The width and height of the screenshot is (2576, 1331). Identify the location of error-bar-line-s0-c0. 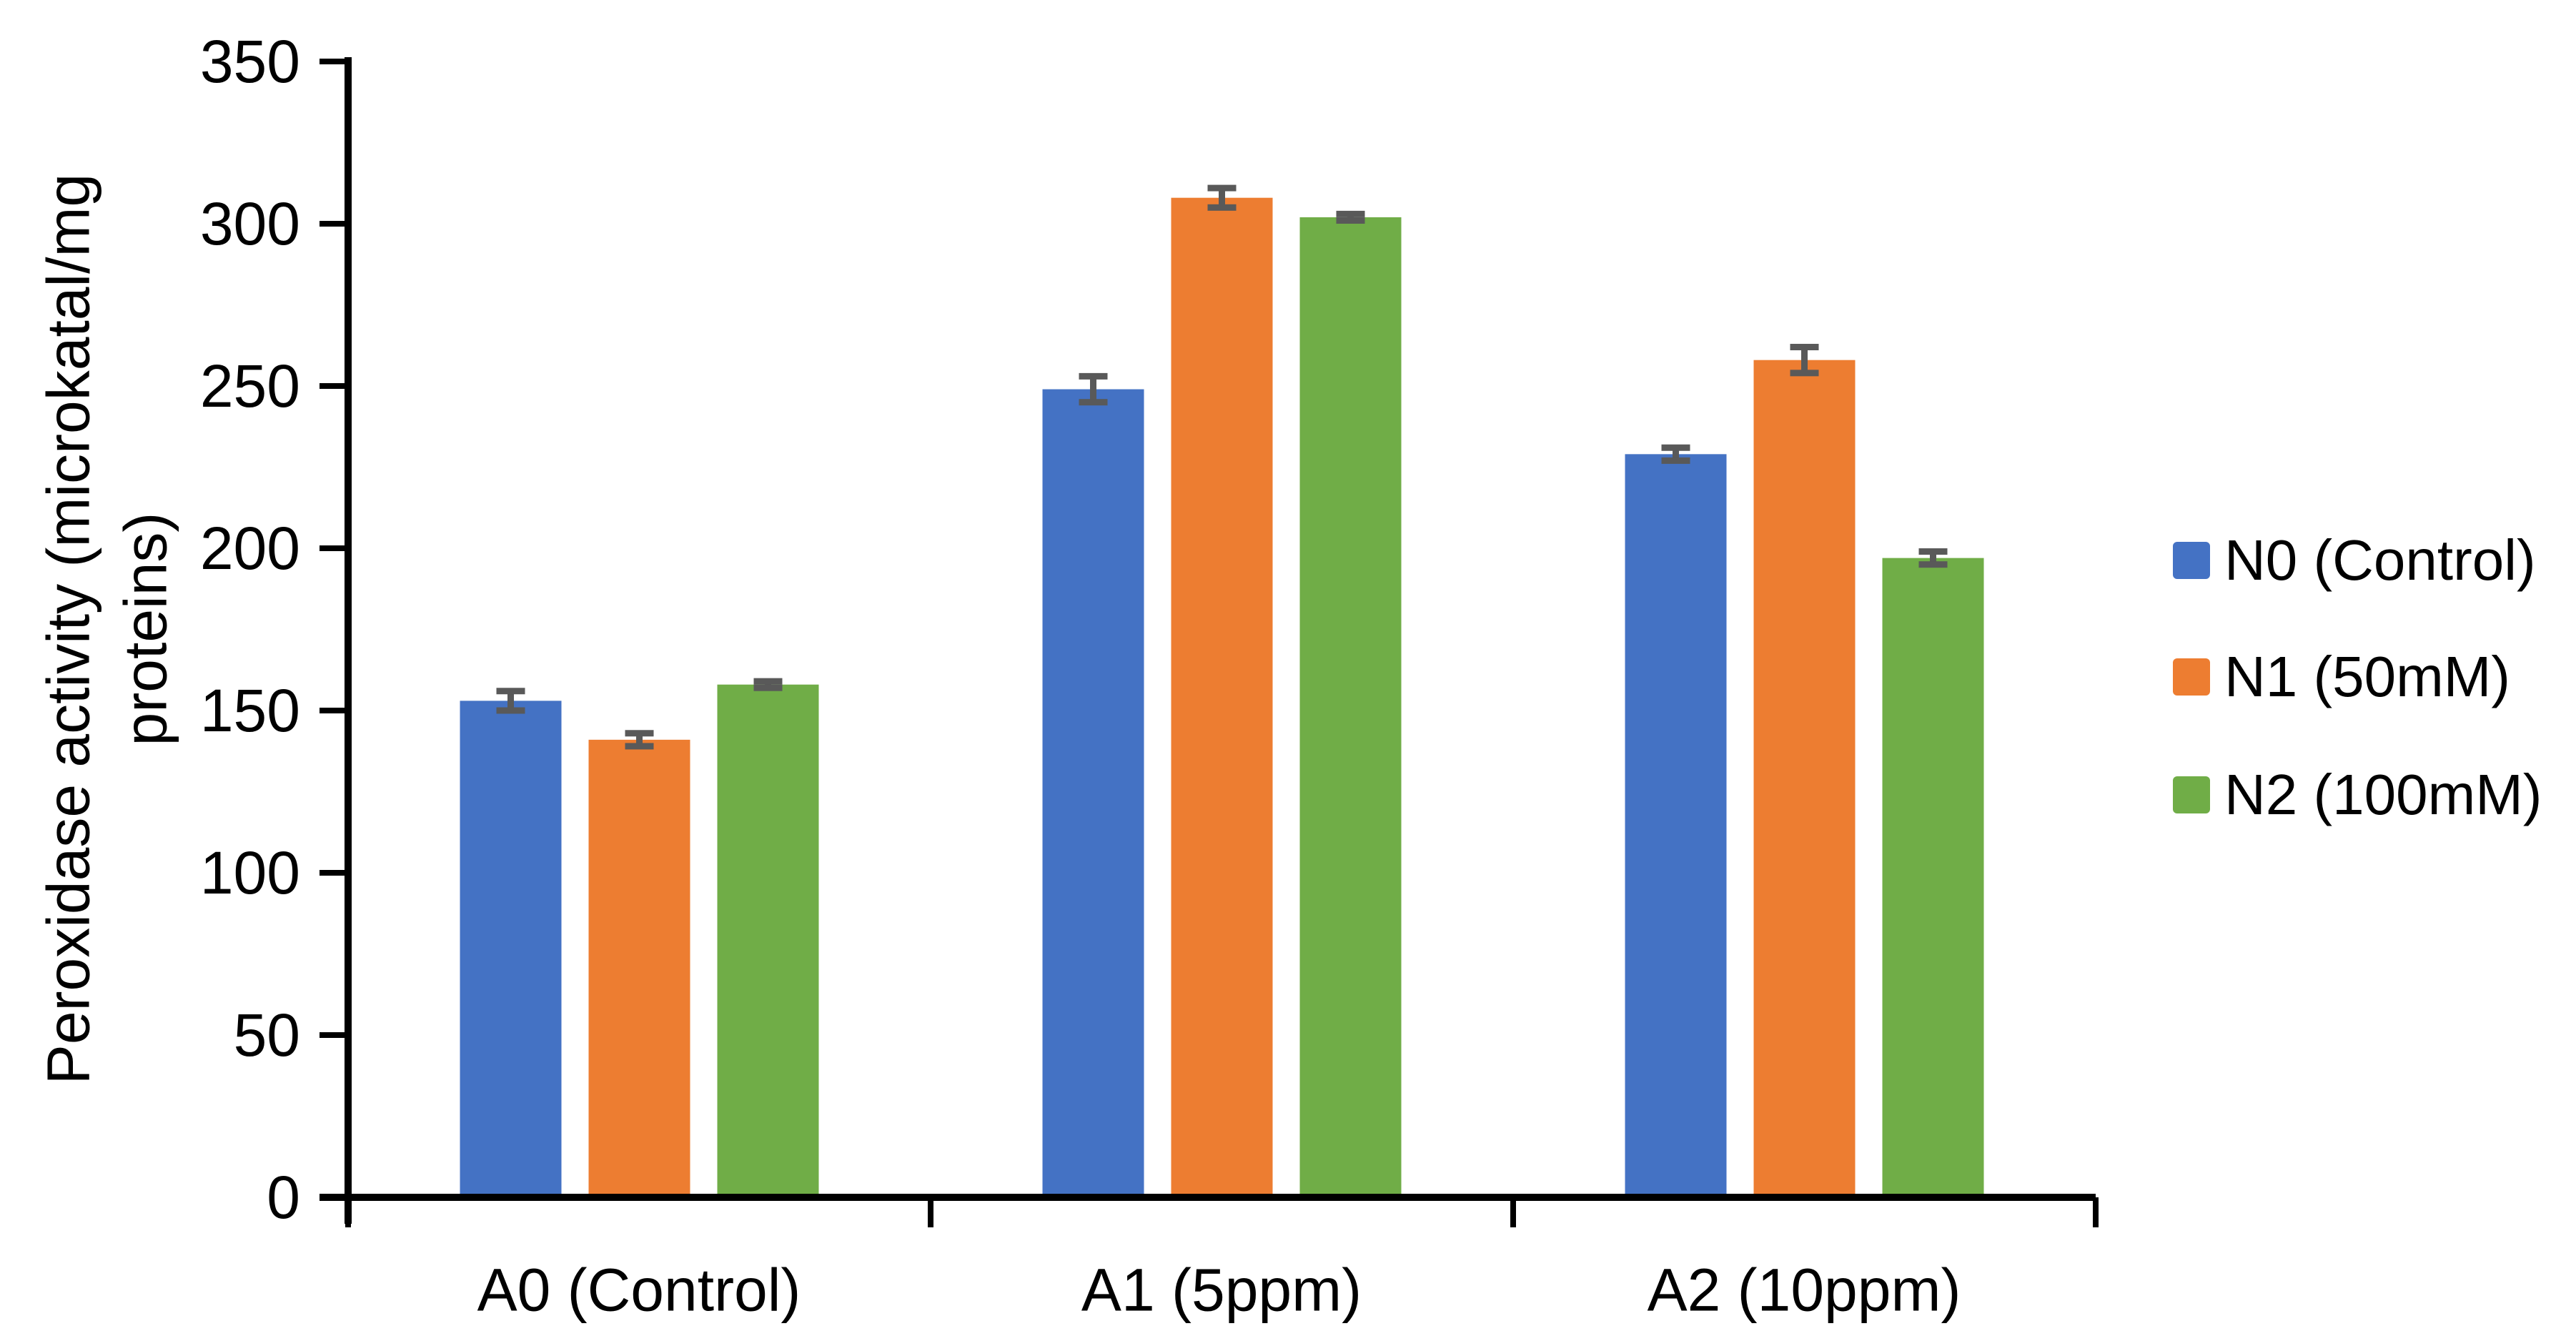
(511, 701).